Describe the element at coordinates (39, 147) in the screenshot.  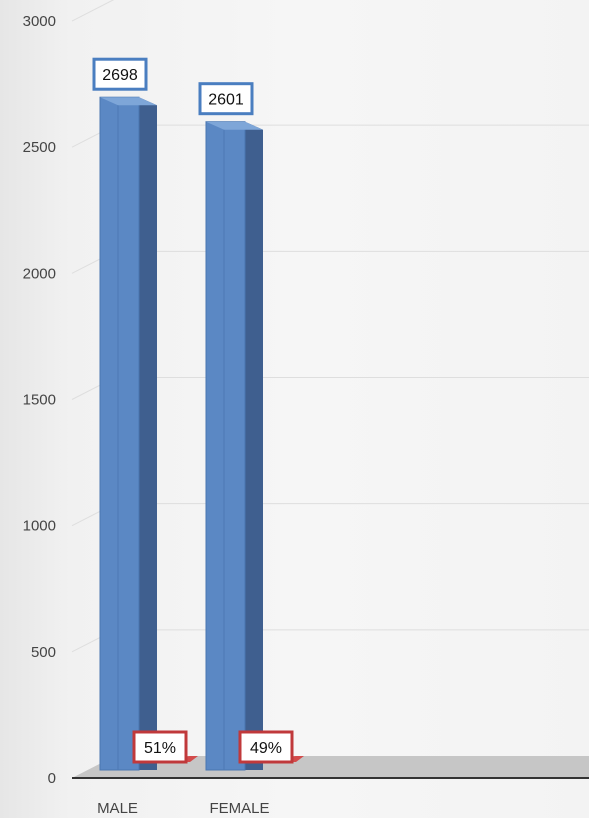
I see `y-tick-label: 2500` at that location.